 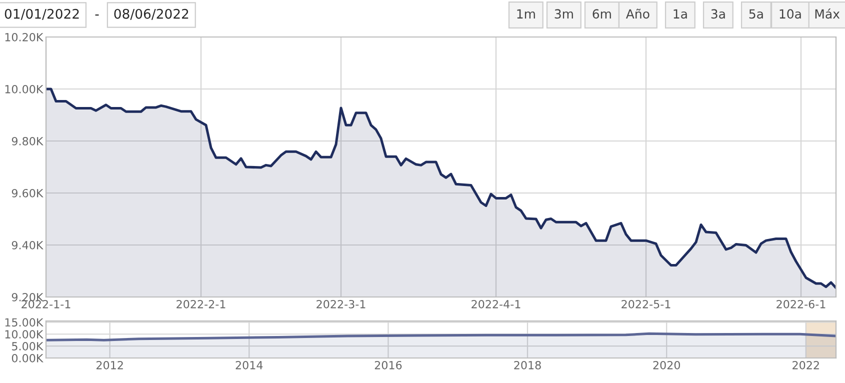 What do you see at coordinates (249, 365) in the screenshot?
I see `x-tick-label: 2014` at bounding box center [249, 365].